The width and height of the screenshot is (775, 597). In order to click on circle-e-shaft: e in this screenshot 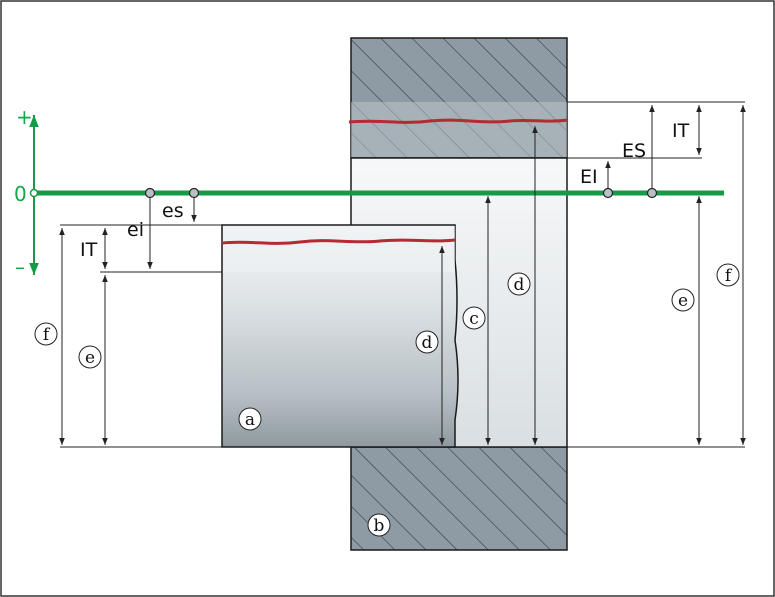, I will do `click(90, 357)`.